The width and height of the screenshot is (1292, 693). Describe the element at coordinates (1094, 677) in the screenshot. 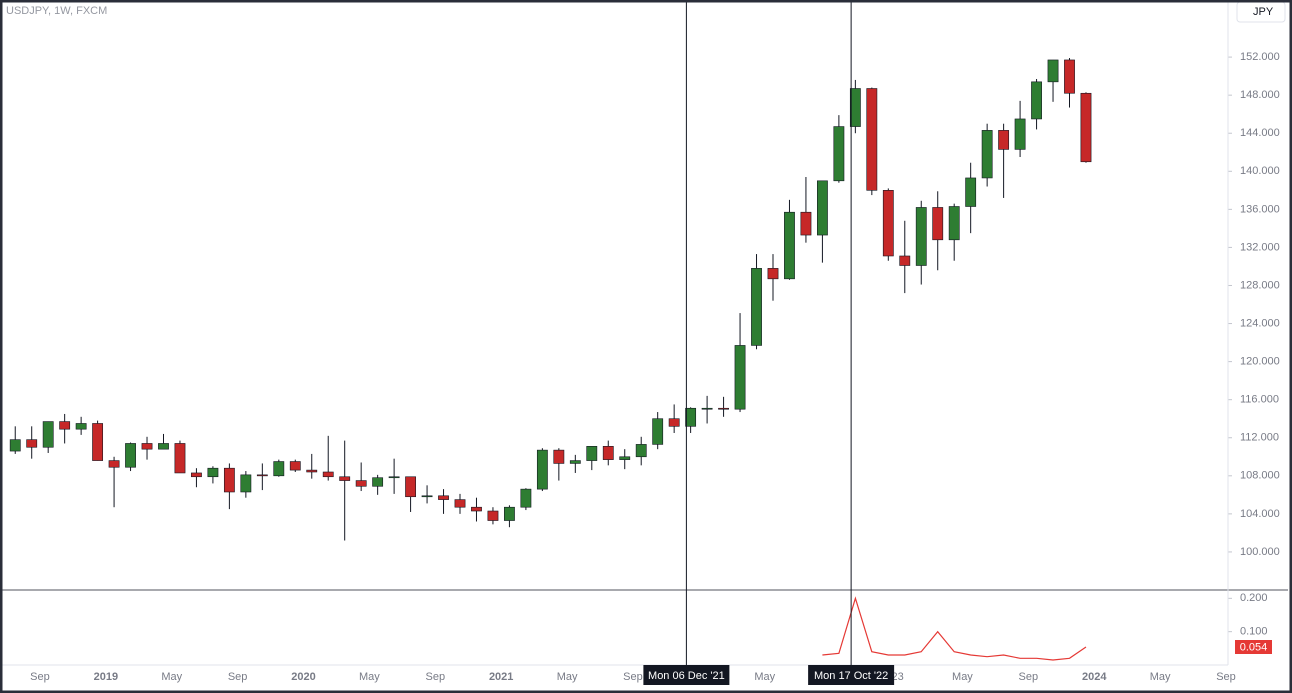

I see `x-tick-label: 2024` at that location.